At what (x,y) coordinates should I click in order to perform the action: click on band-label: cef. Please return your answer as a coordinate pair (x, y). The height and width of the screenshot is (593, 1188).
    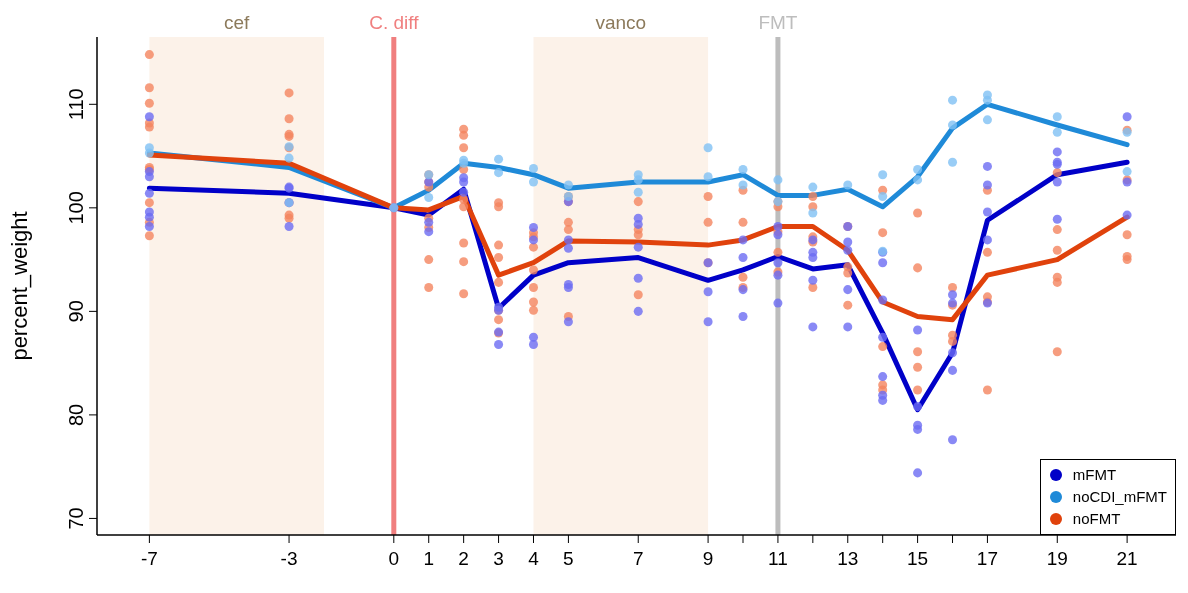
    Looking at the image, I should click on (237, 22).